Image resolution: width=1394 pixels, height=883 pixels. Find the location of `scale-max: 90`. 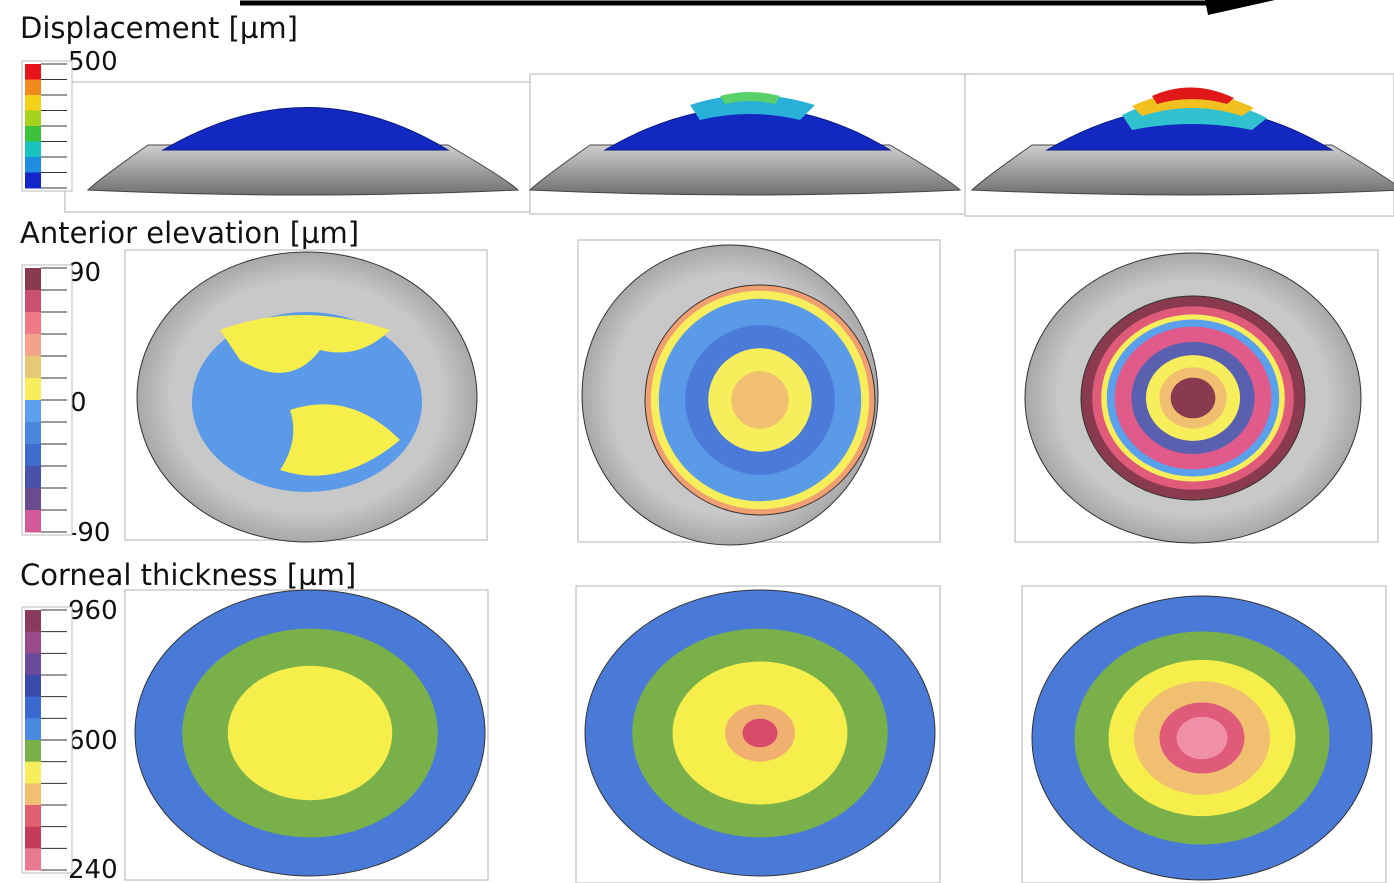

scale-max: 90 is located at coordinates (84, 273).